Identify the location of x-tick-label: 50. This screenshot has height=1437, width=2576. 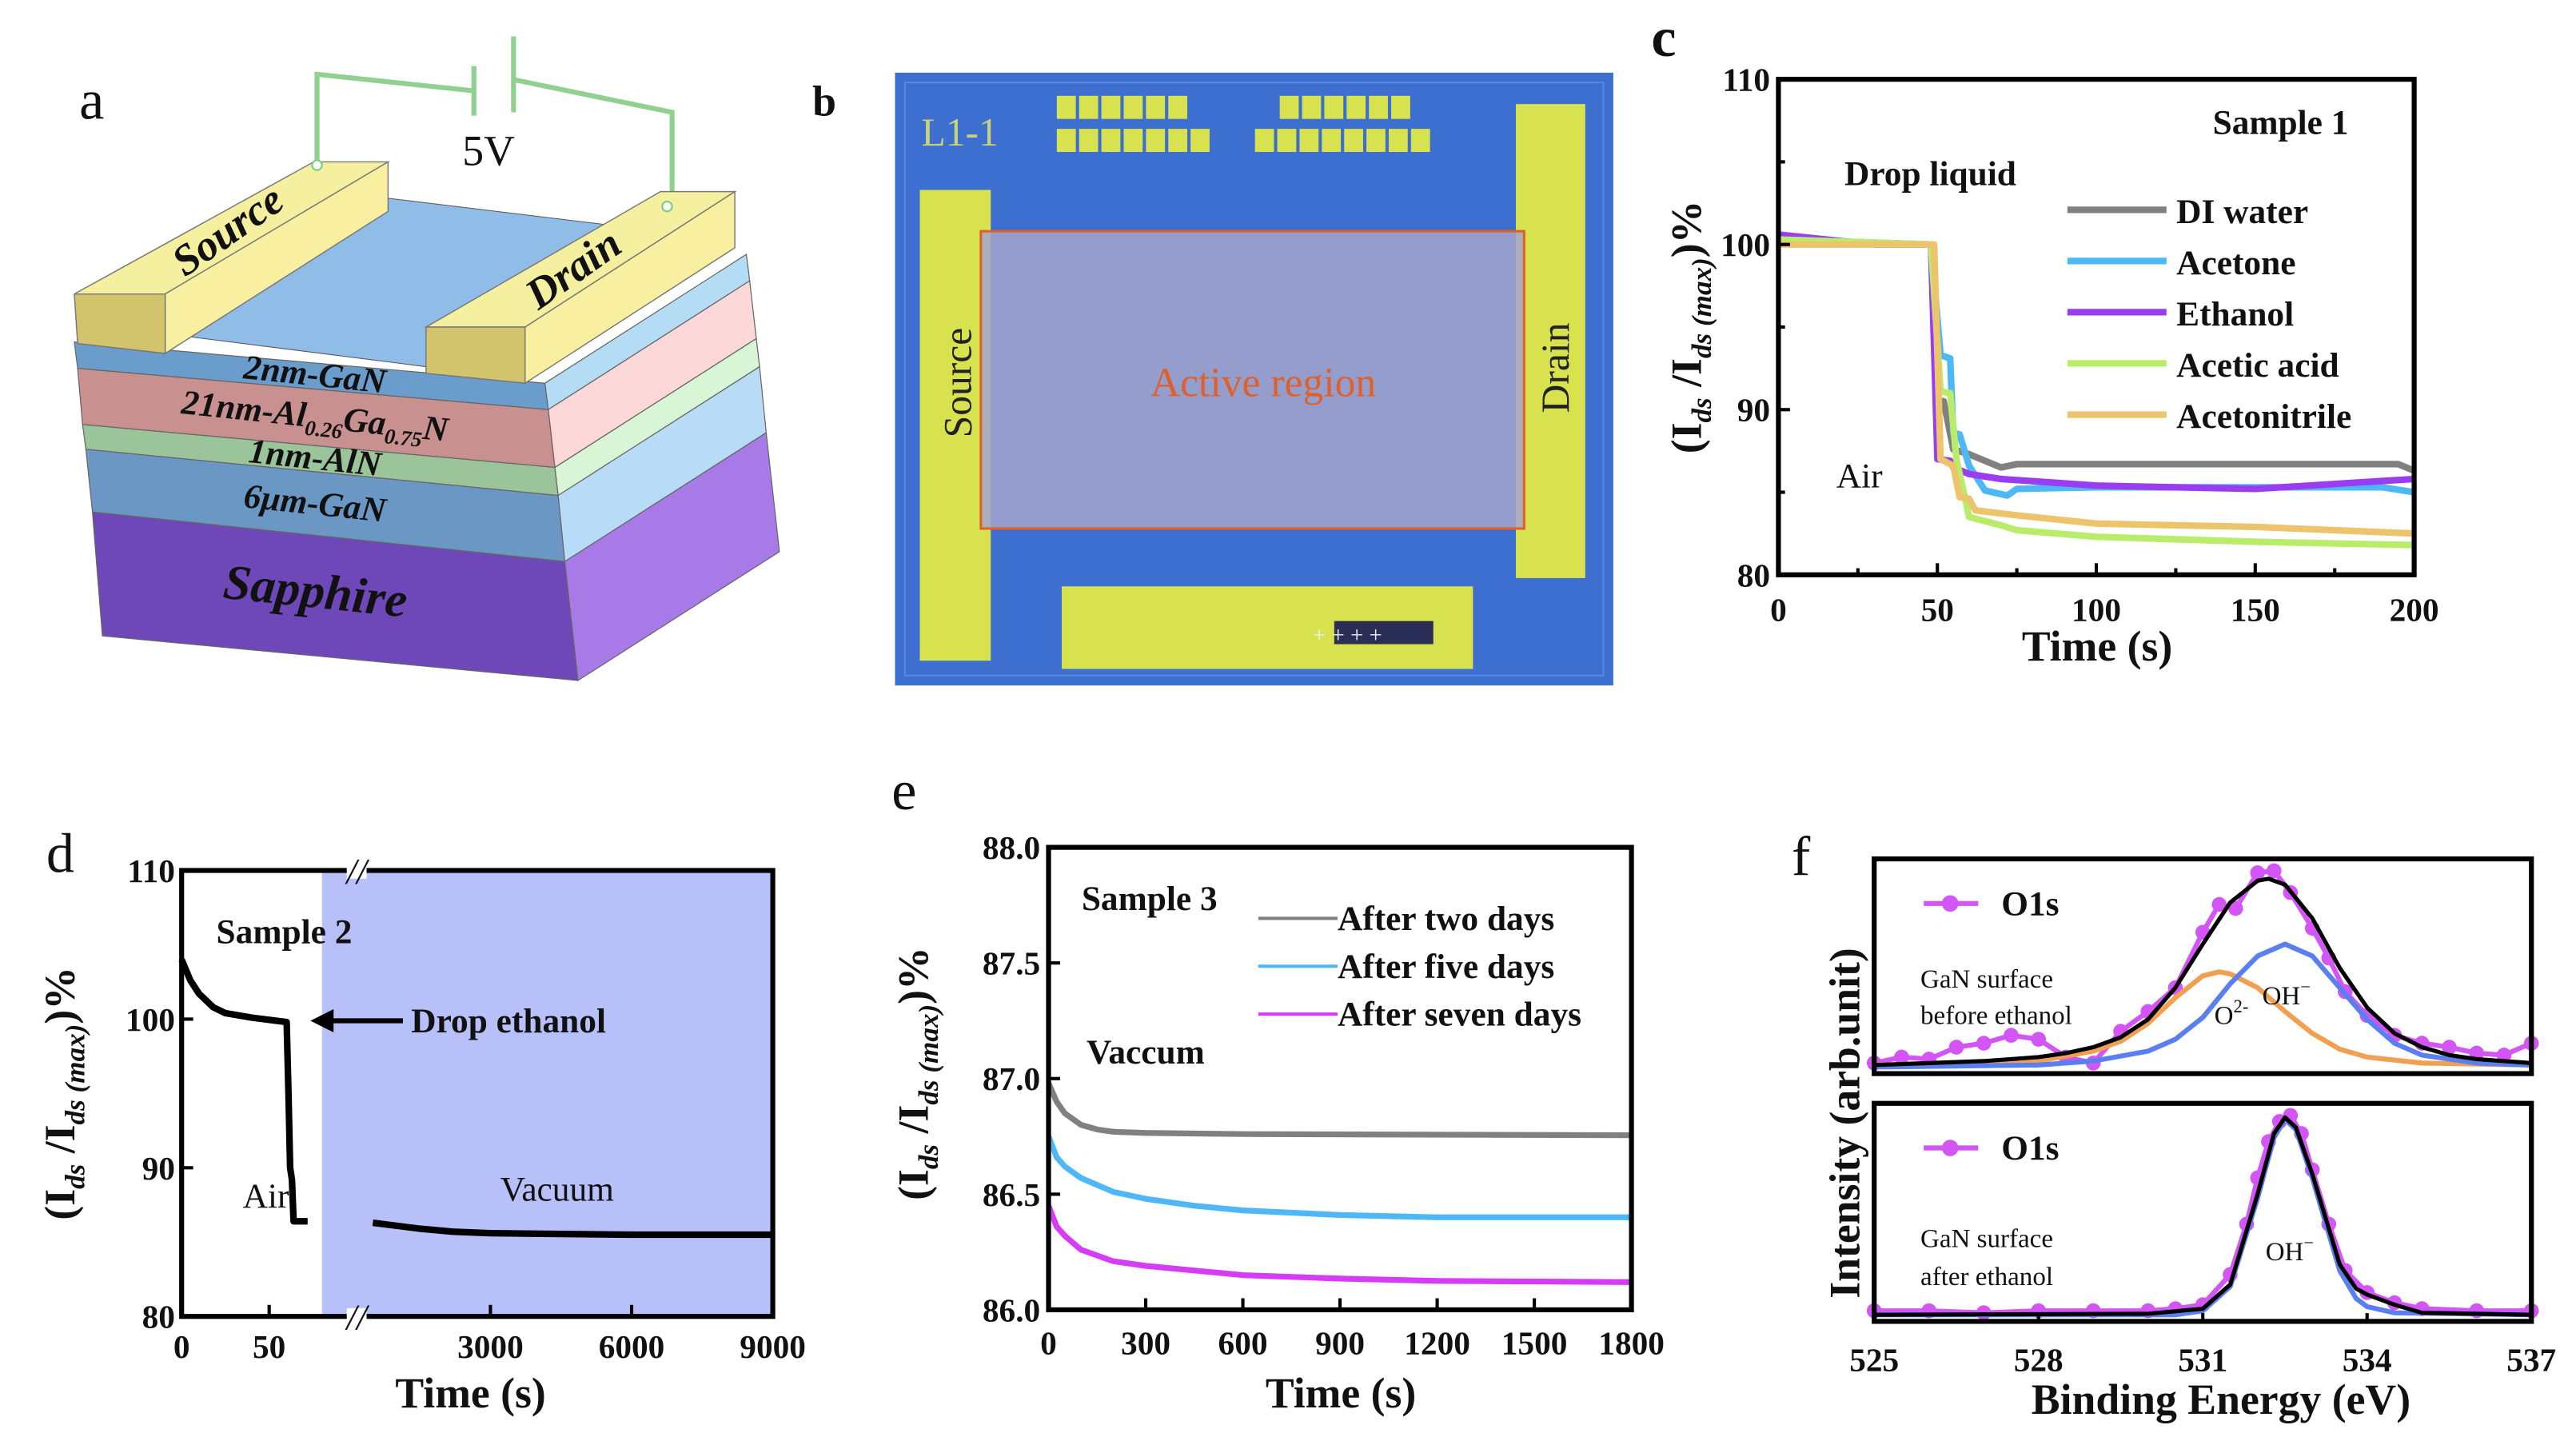
(1937, 610).